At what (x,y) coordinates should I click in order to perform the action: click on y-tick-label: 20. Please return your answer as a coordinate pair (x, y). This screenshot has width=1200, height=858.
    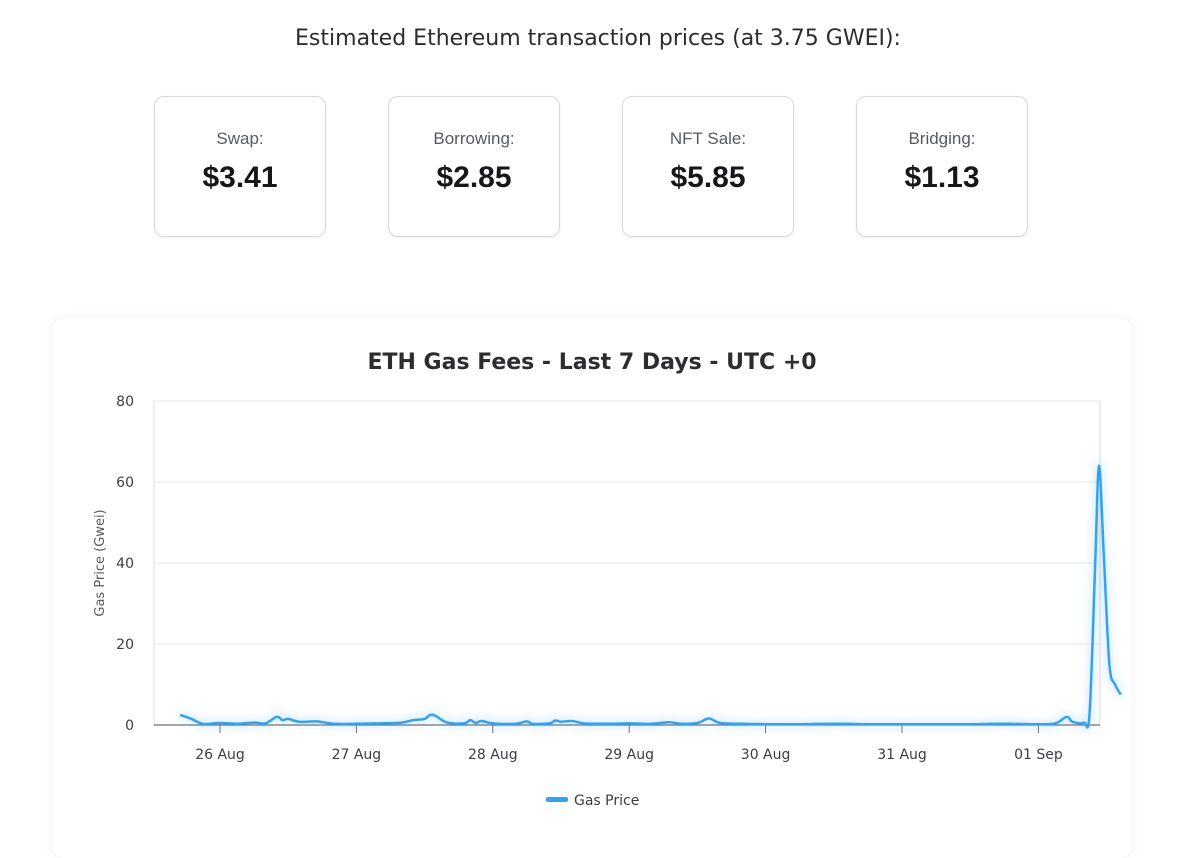
    Looking at the image, I should click on (125, 645).